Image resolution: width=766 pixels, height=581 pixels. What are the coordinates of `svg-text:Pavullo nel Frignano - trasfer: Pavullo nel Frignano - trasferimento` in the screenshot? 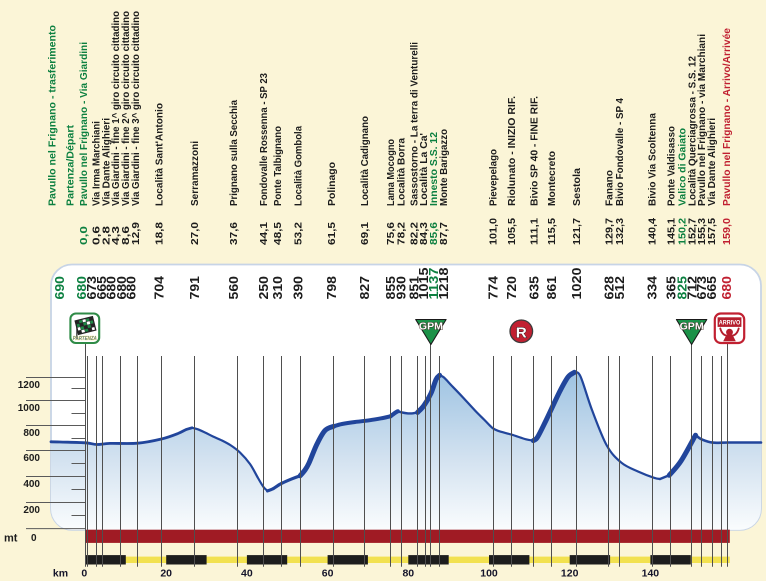 It's located at (53, 115).